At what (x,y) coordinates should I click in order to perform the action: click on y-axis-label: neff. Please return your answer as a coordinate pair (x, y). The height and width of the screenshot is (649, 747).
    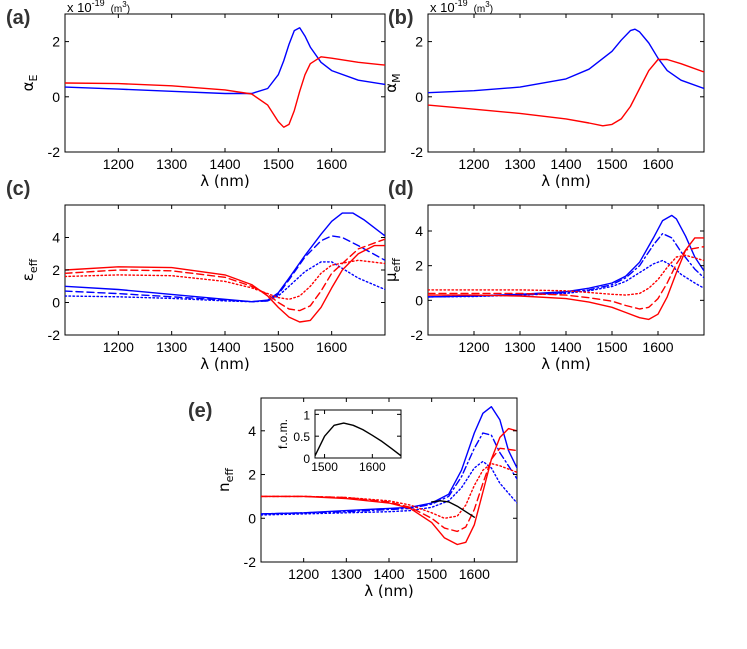
    Looking at the image, I should click on (225, 480).